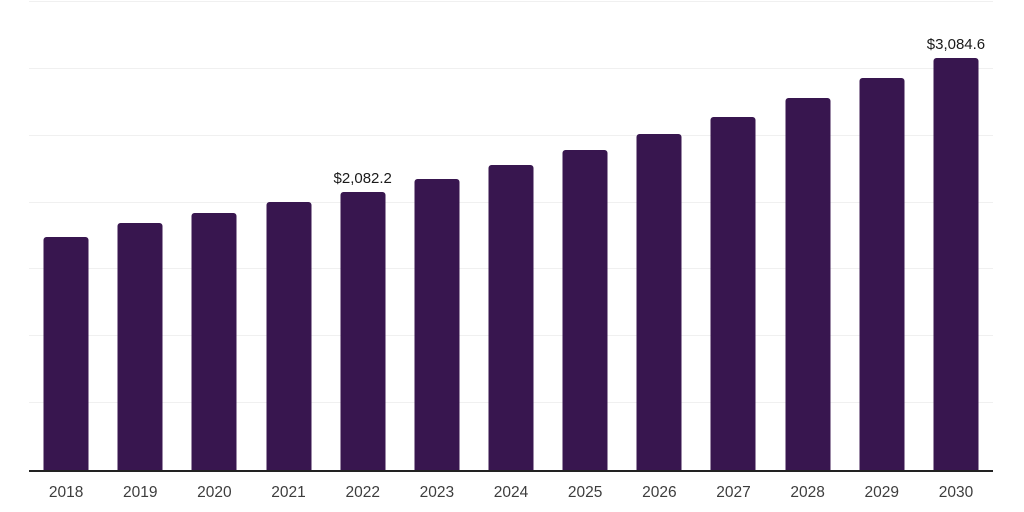 The width and height of the screenshot is (1024, 512). I want to click on bar-2018, so click(66, 353).